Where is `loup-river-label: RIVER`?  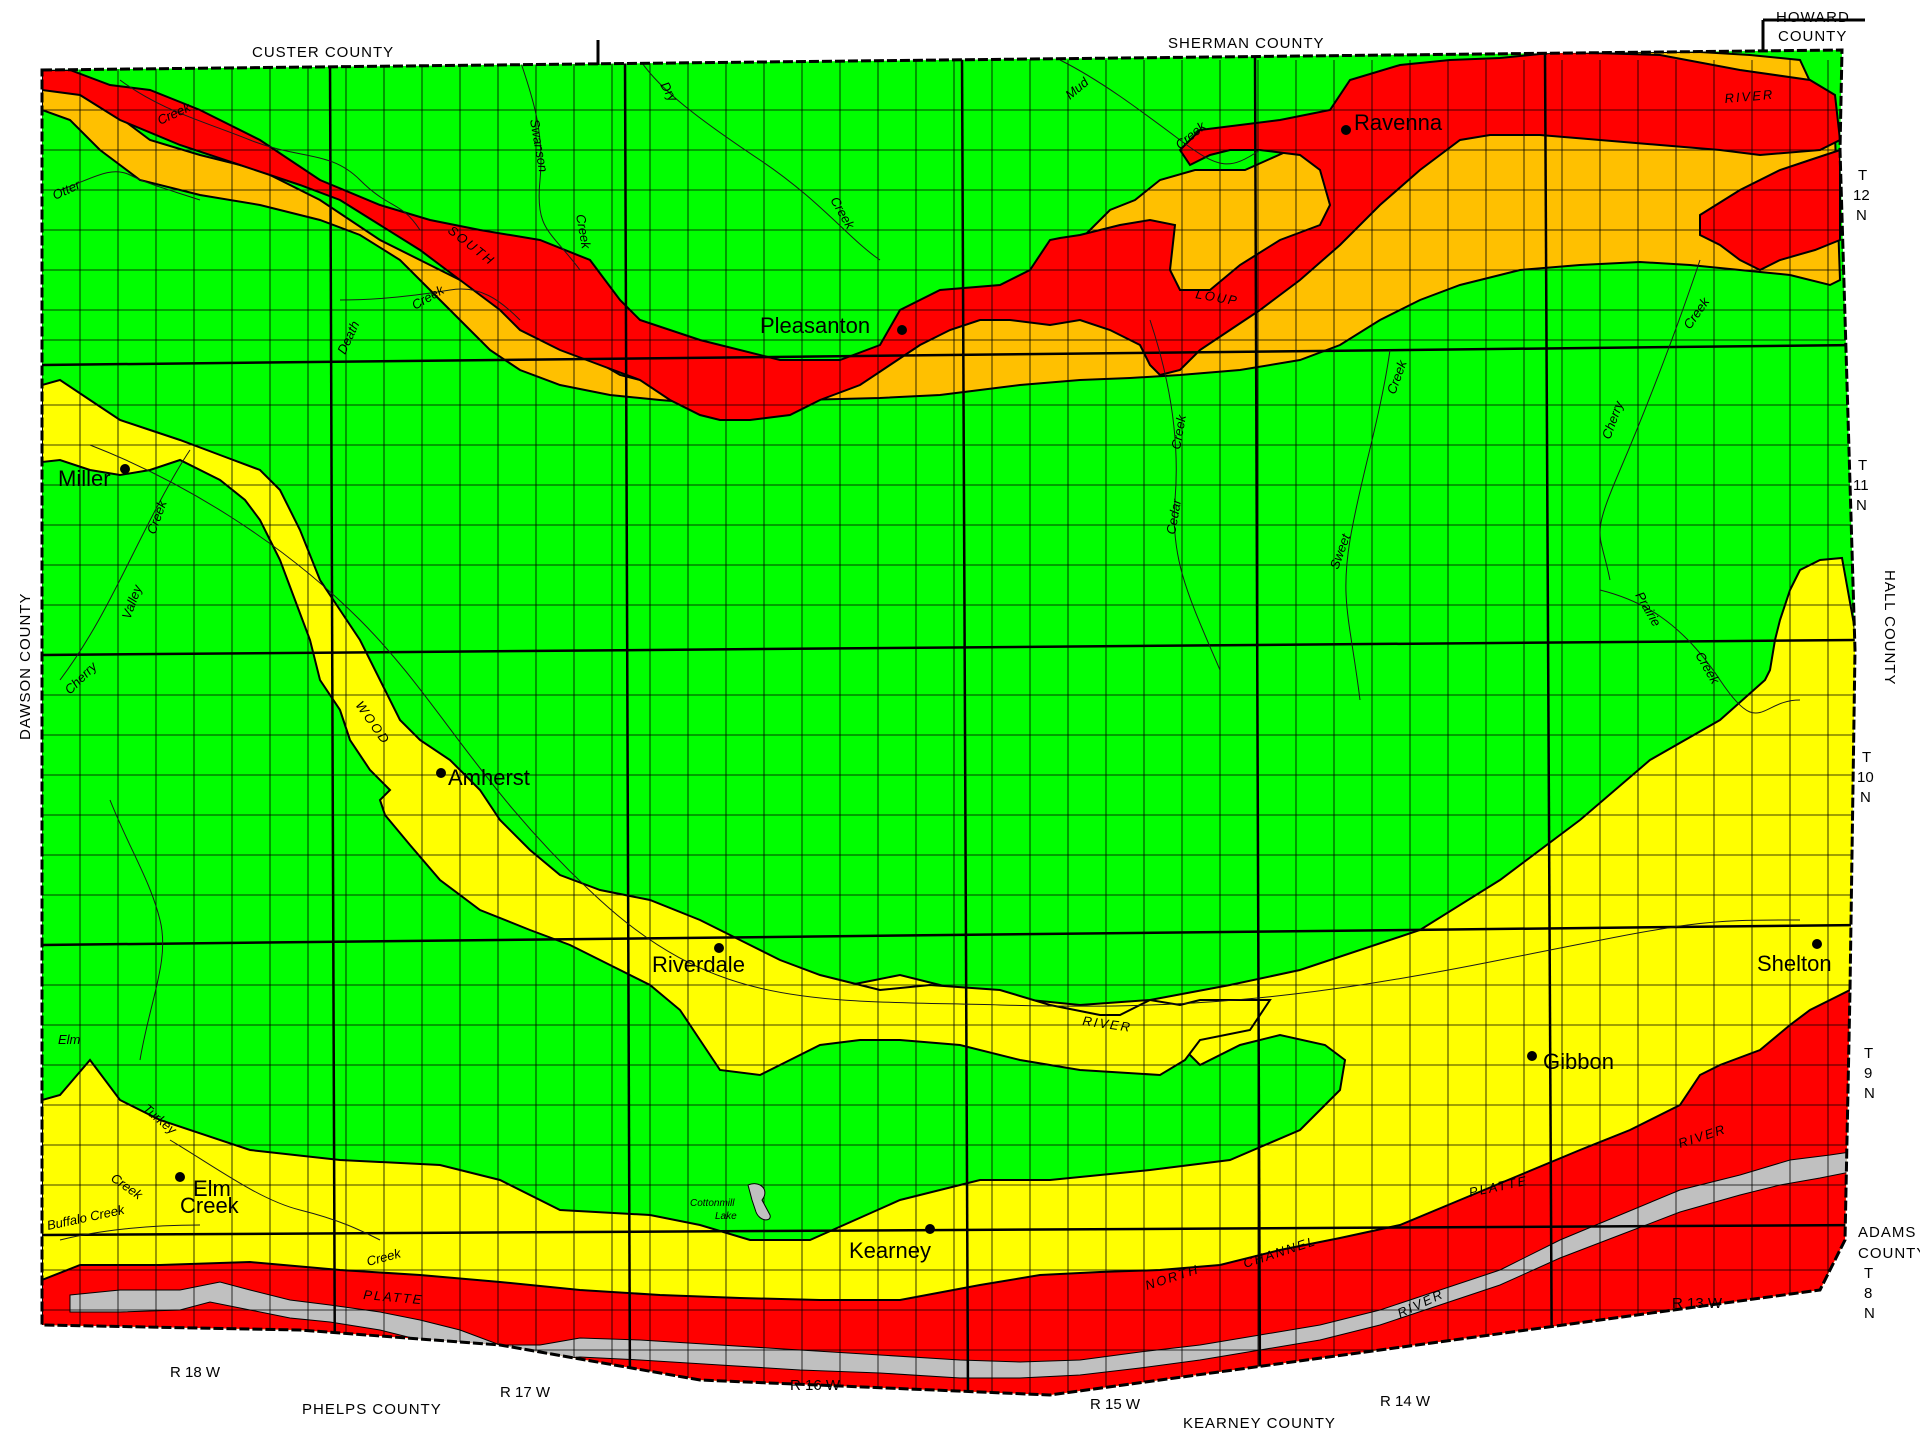 loup-river-label: RIVER is located at coordinates (1749, 96).